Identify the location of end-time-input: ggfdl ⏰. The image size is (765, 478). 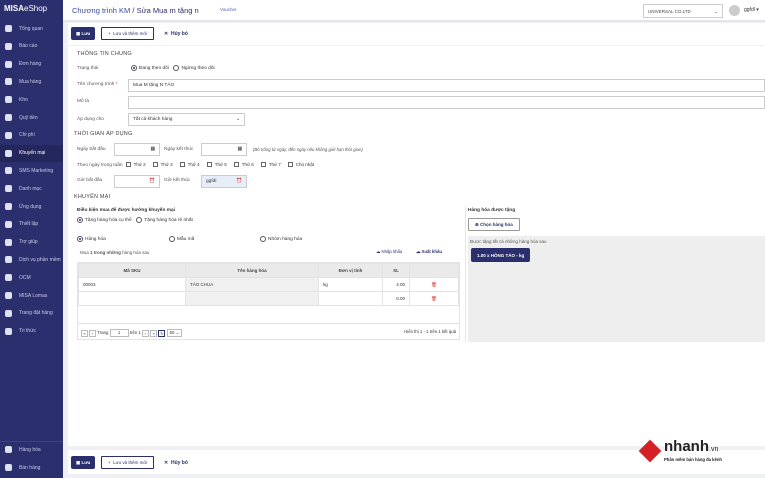
(224, 181).